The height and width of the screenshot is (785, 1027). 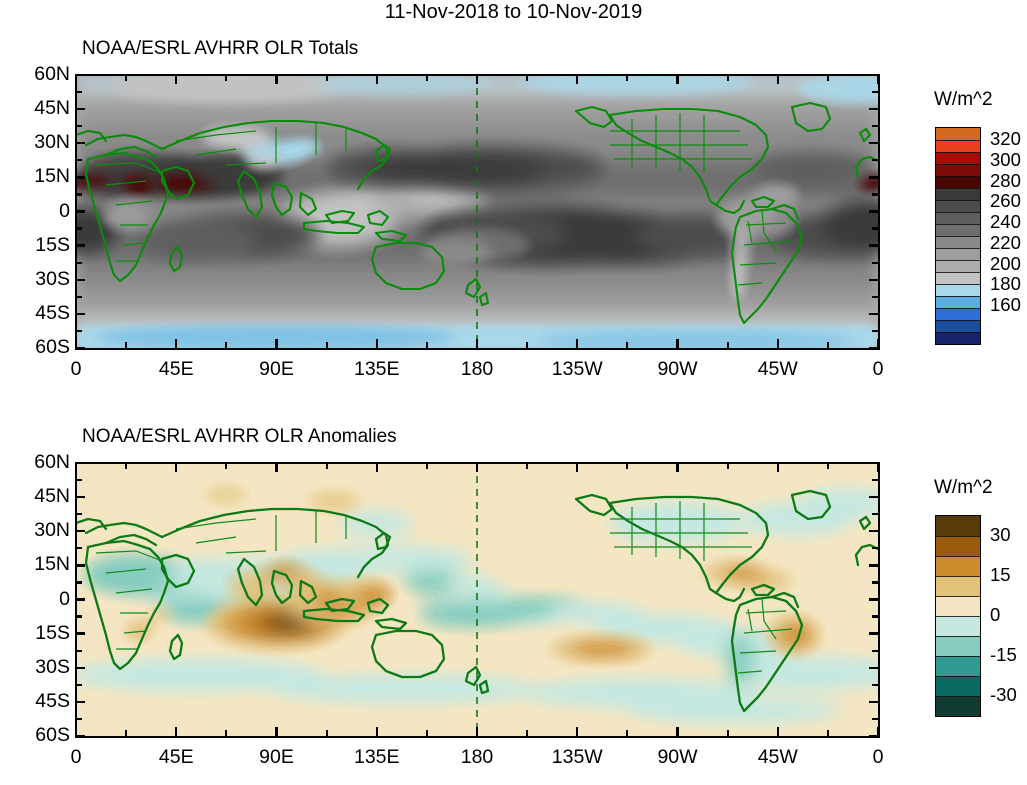 What do you see at coordinates (52, 666) in the screenshot?
I see `y-axis-label: 30S` at bounding box center [52, 666].